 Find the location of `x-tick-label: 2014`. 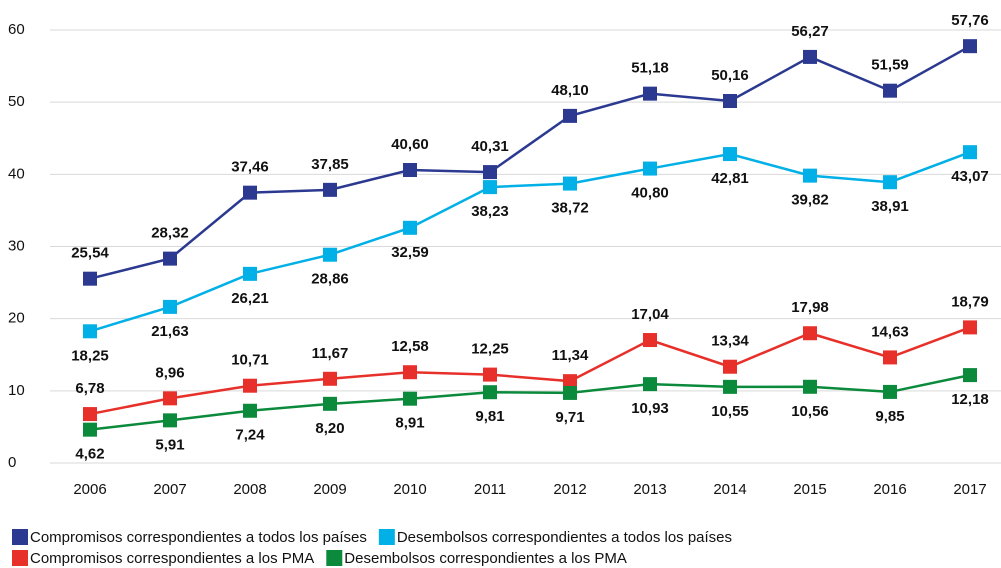

x-tick-label: 2014 is located at coordinates (729, 489).